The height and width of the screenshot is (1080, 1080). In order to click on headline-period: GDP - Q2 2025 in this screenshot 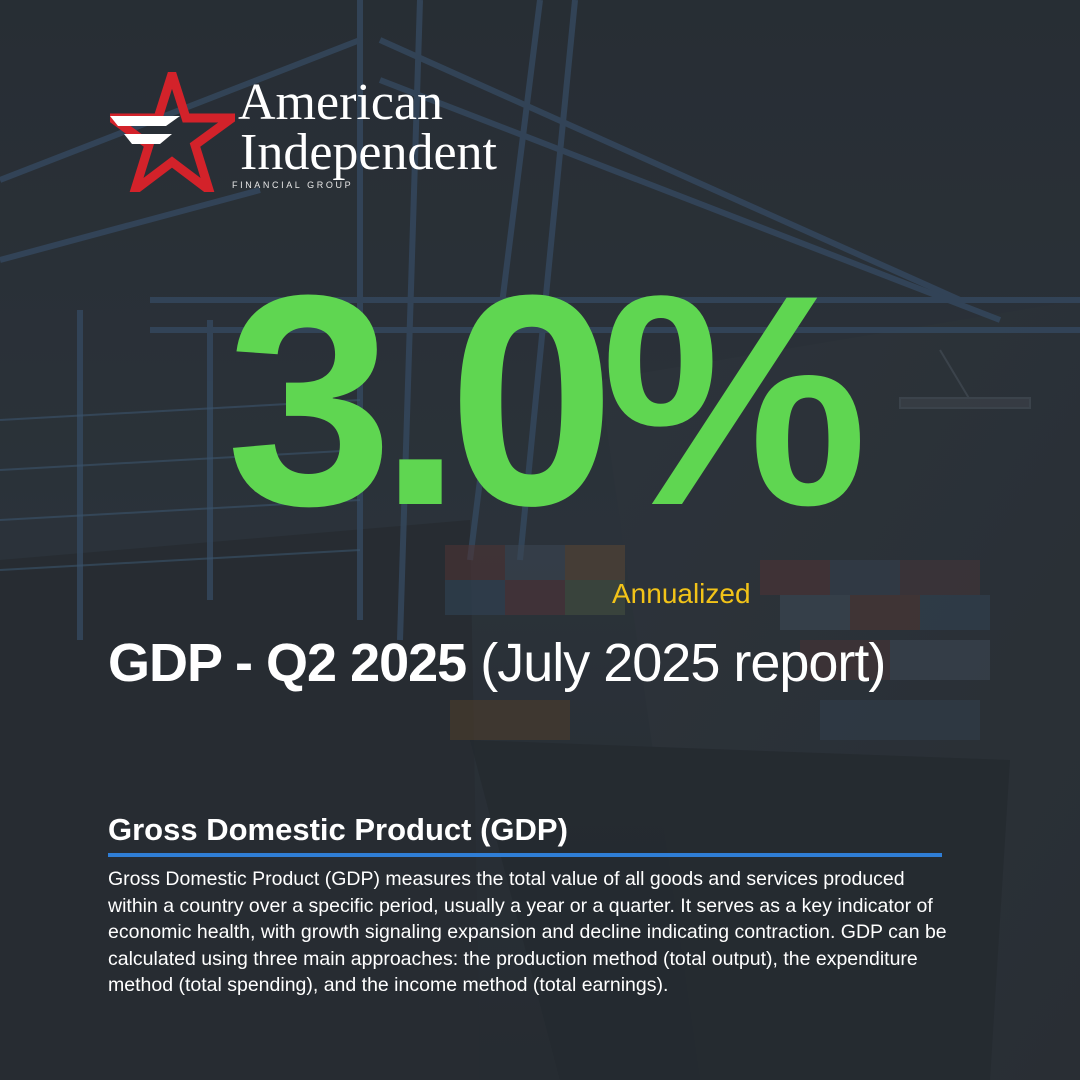, I will do `click(287, 663)`.